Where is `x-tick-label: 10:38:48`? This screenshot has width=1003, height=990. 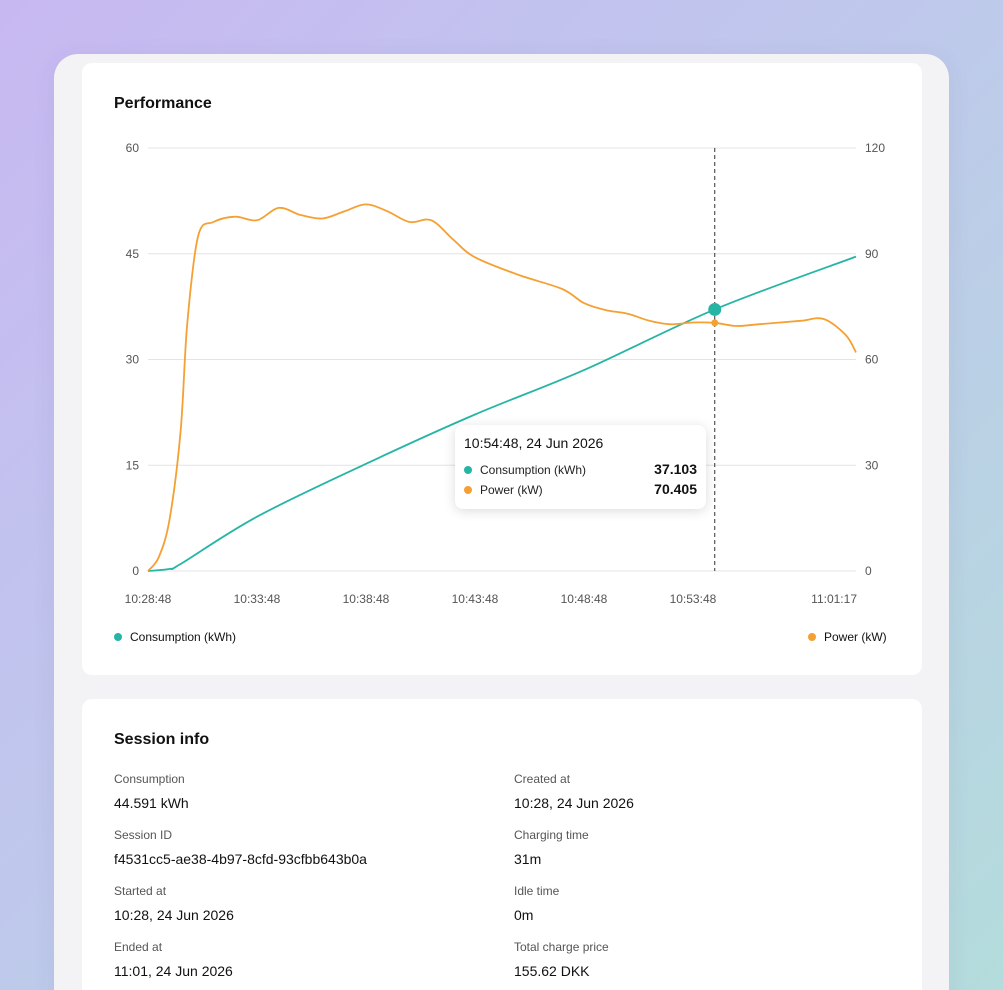
x-tick-label: 10:38:48 is located at coordinates (366, 599).